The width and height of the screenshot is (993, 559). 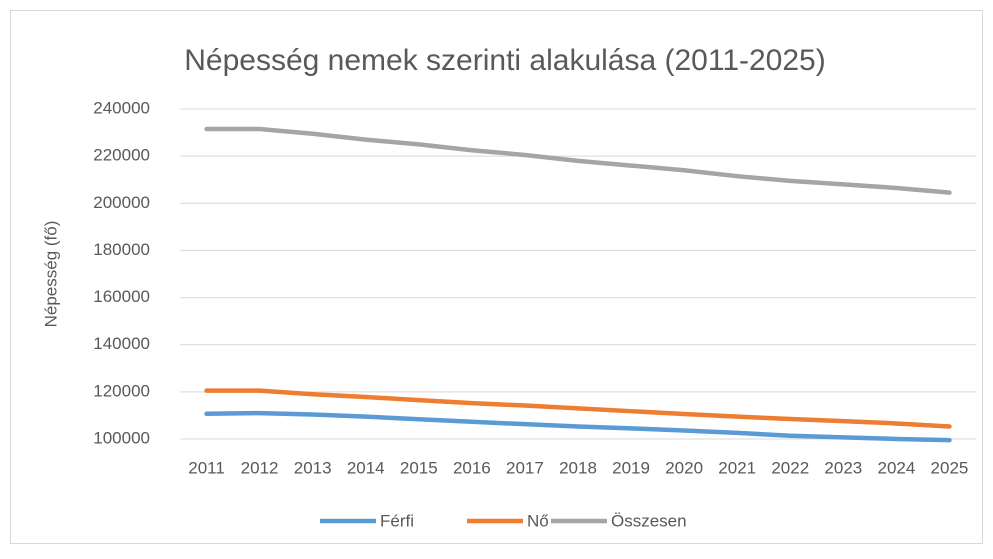 I want to click on x-tick-label: 2016, so click(x=472, y=467).